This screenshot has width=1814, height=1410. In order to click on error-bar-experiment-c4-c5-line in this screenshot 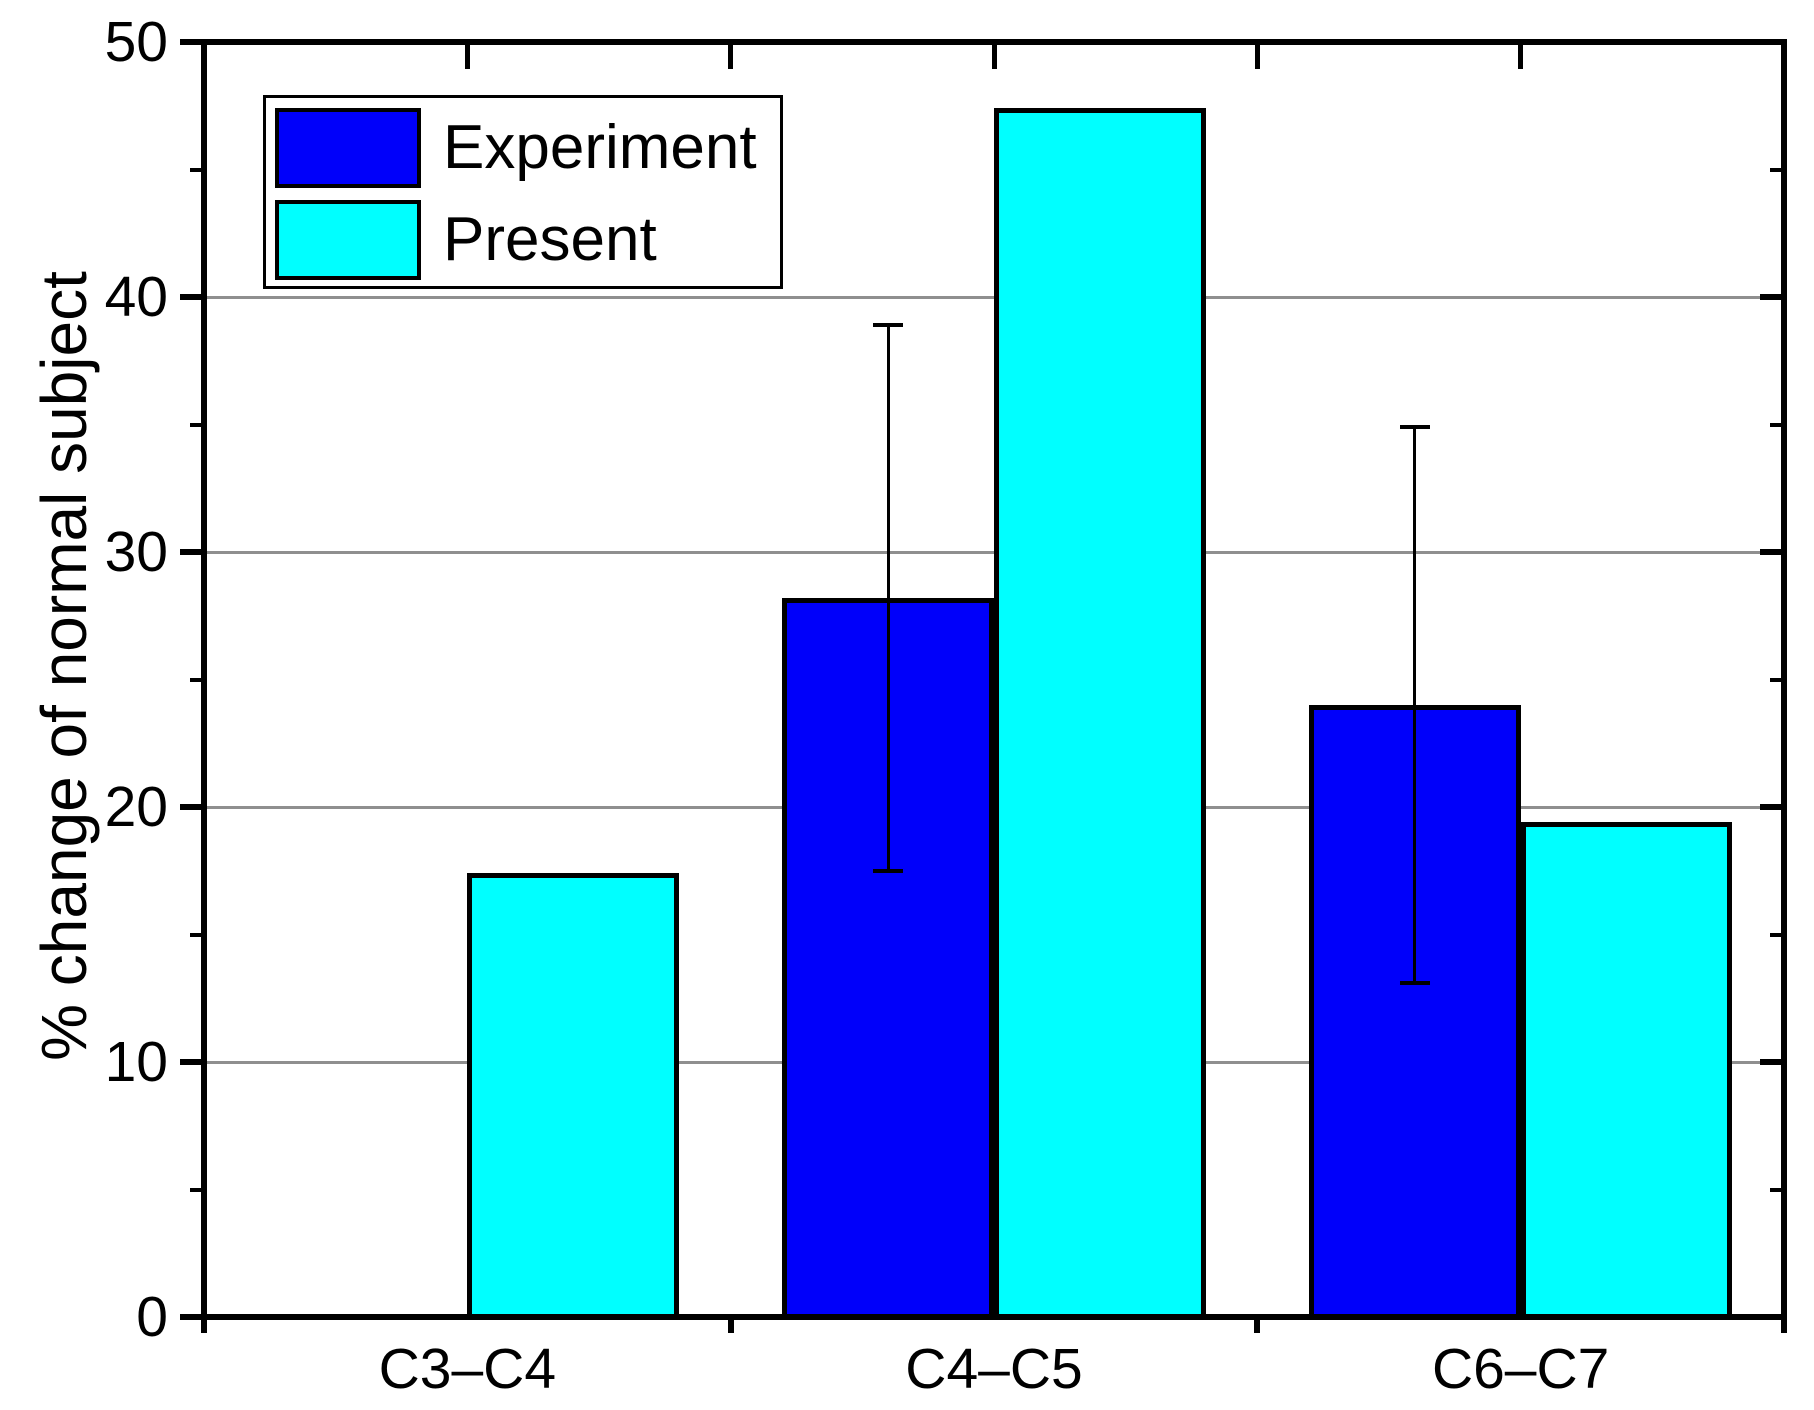, I will do `click(888, 598)`.